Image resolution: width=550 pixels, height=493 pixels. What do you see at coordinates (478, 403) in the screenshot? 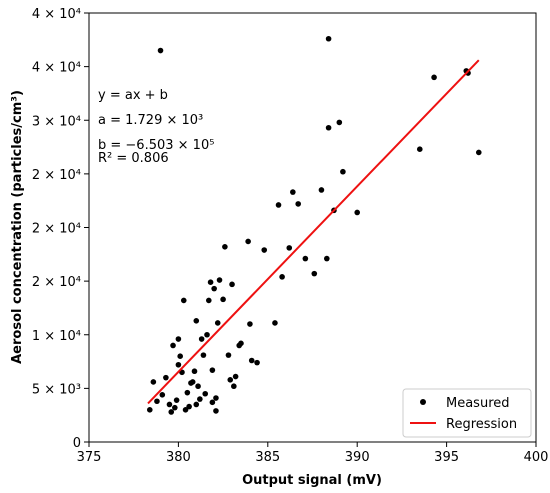
I see `legend-label-measured: Measured` at bounding box center [478, 403].